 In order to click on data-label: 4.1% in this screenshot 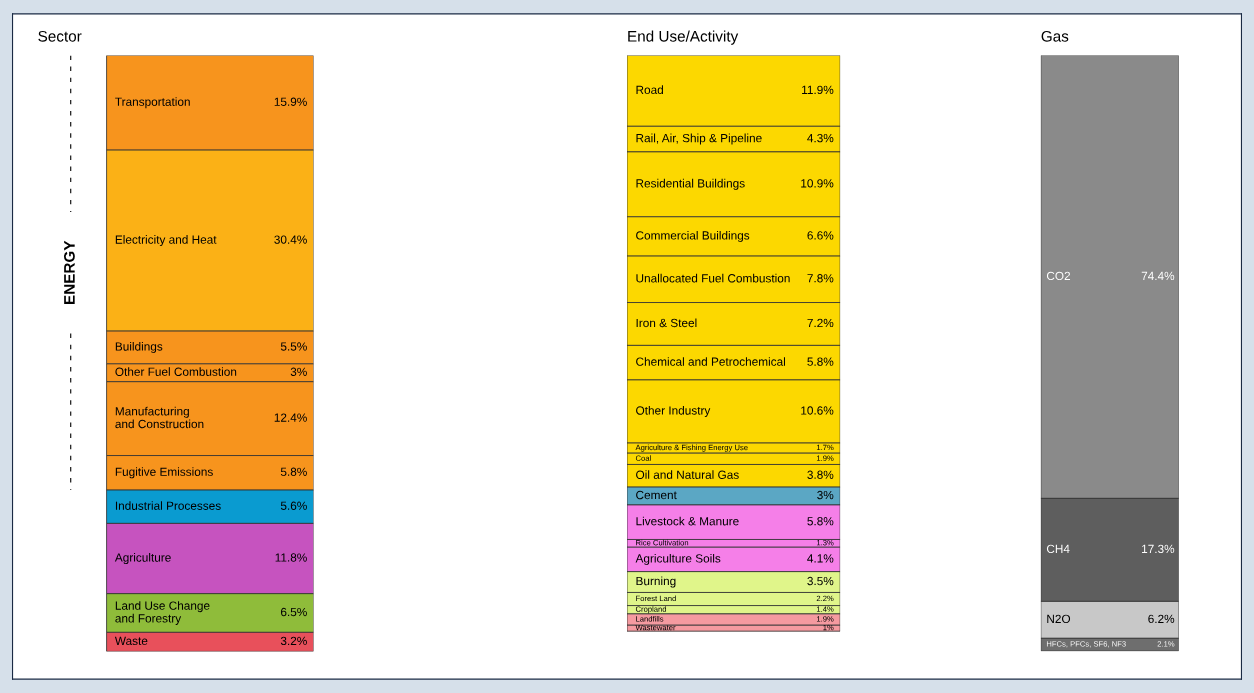, I will do `click(820, 558)`.